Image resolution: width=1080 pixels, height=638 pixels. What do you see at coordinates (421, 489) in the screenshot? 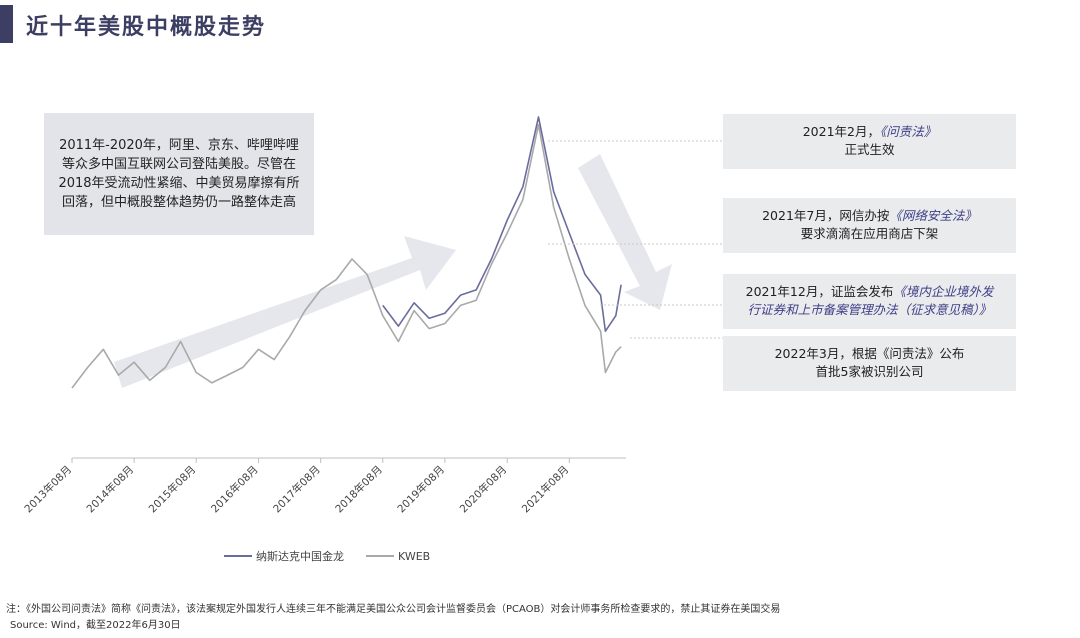
I see `x-tick-label: 2019年08月` at bounding box center [421, 489].